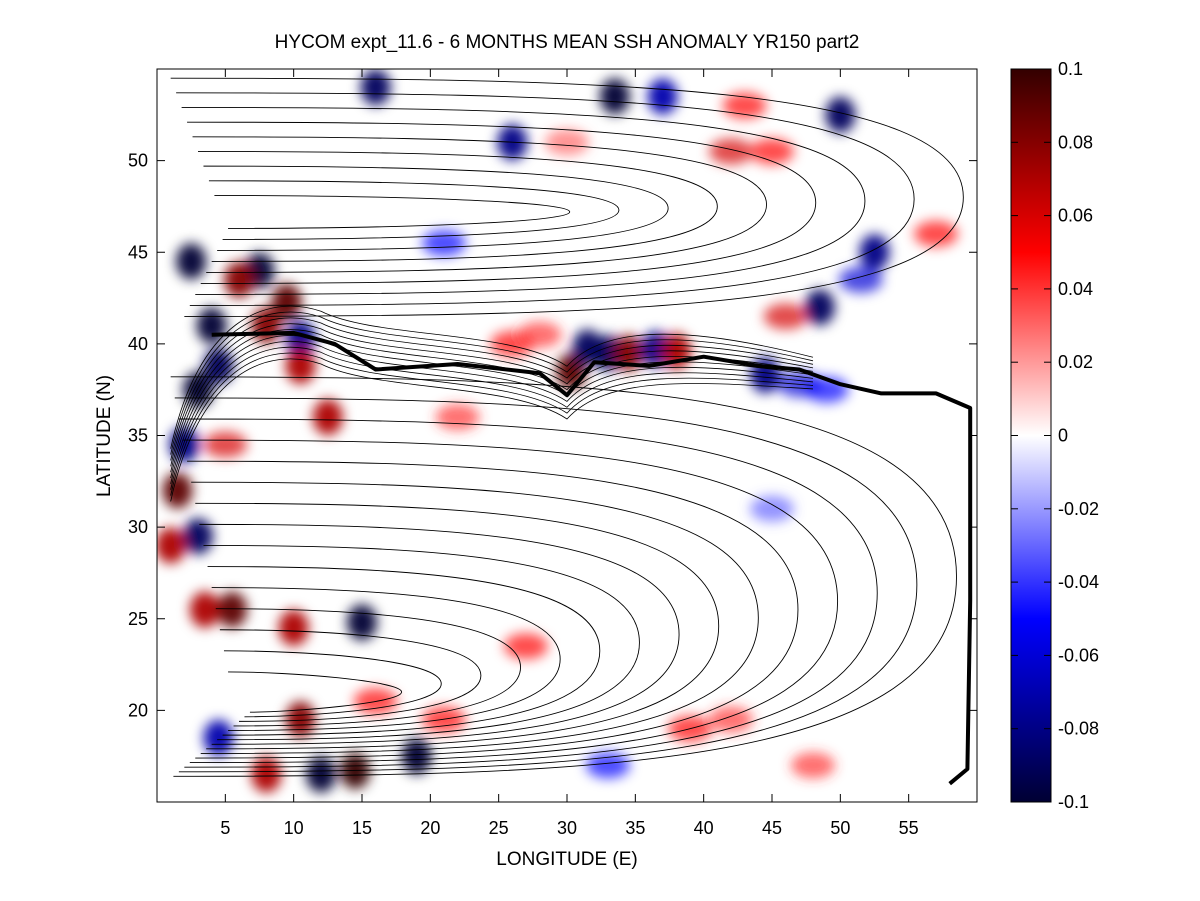 The width and height of the screenshot is (1200, 901). What do you see at coordinates (138, 344) in the screenshot?
I see `y-tick-label: 40` at bounding box center [138, 344].